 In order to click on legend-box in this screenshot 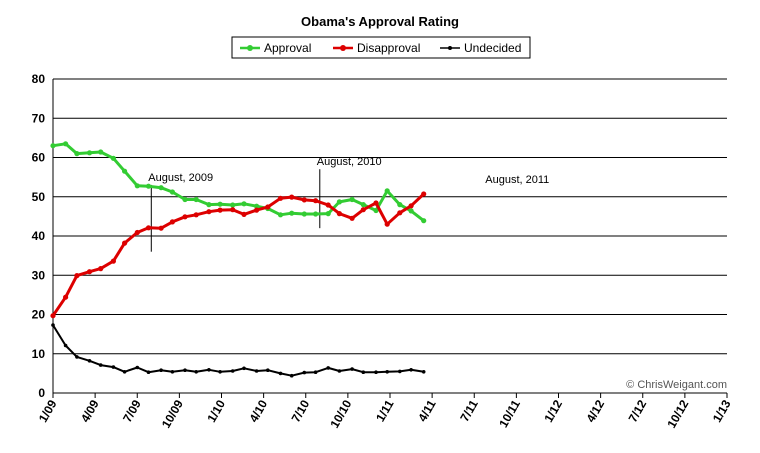, I will do `click(381, 47)`.